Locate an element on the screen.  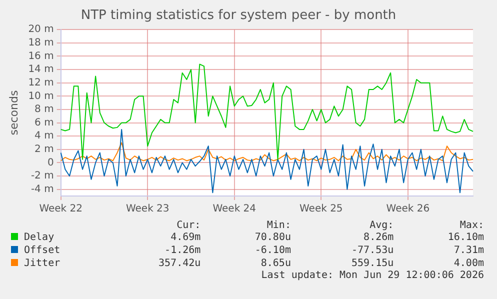
text: 7.31m is located at coordinates (468, 250).